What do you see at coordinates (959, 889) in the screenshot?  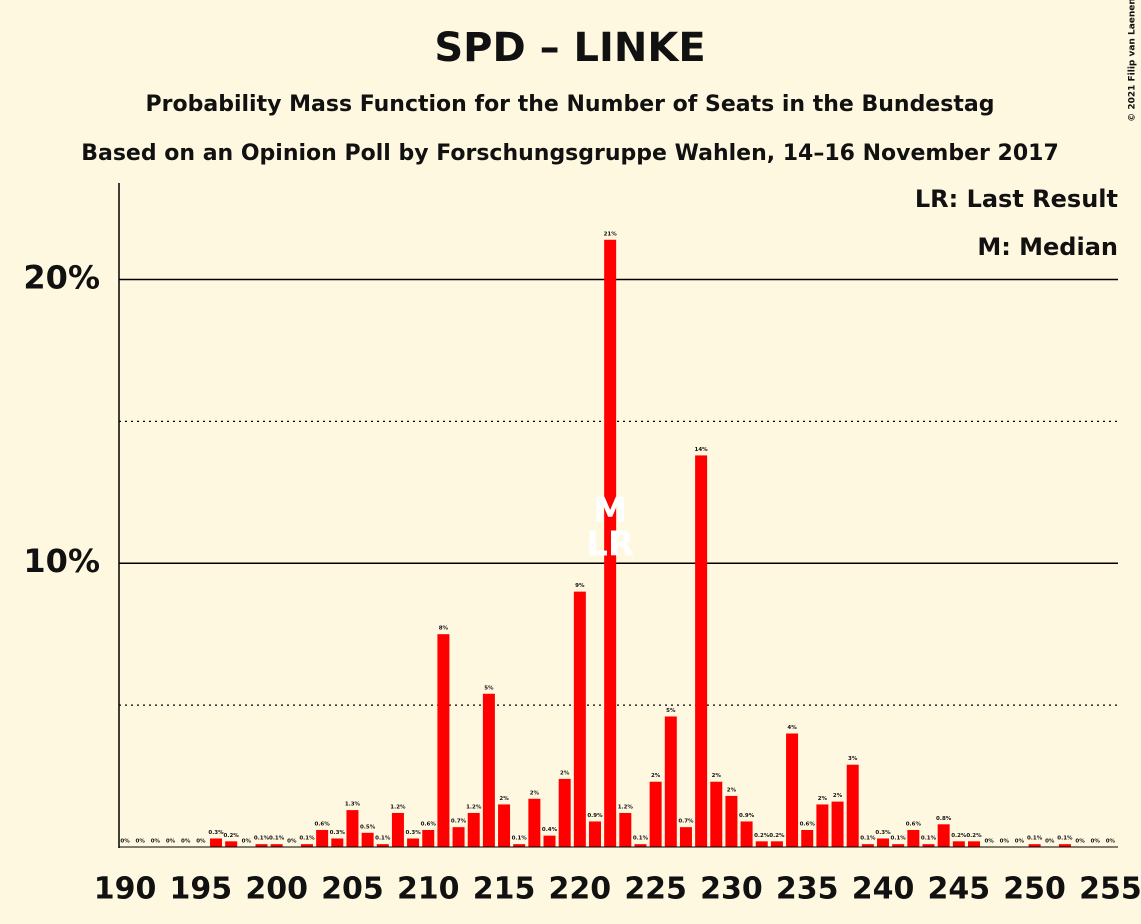 I see `x-tick-label: 245` at bounding box center [959, 889].